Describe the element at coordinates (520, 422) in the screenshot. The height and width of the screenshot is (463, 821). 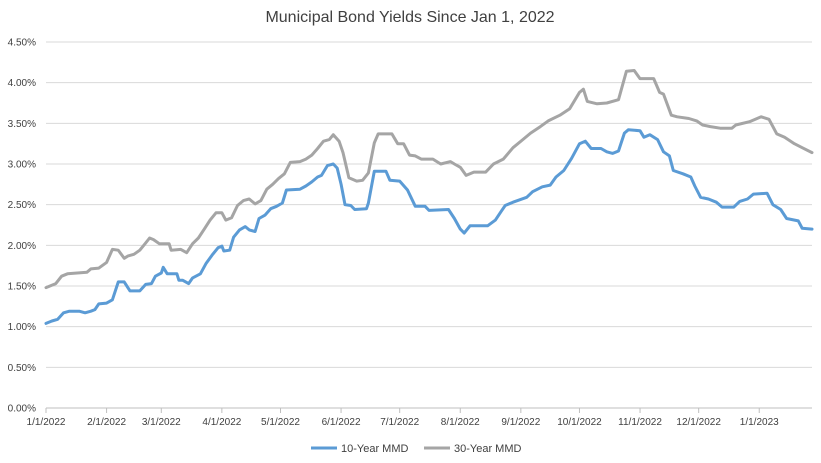
I see `x-tick-label: 9/1/2022` at that location.